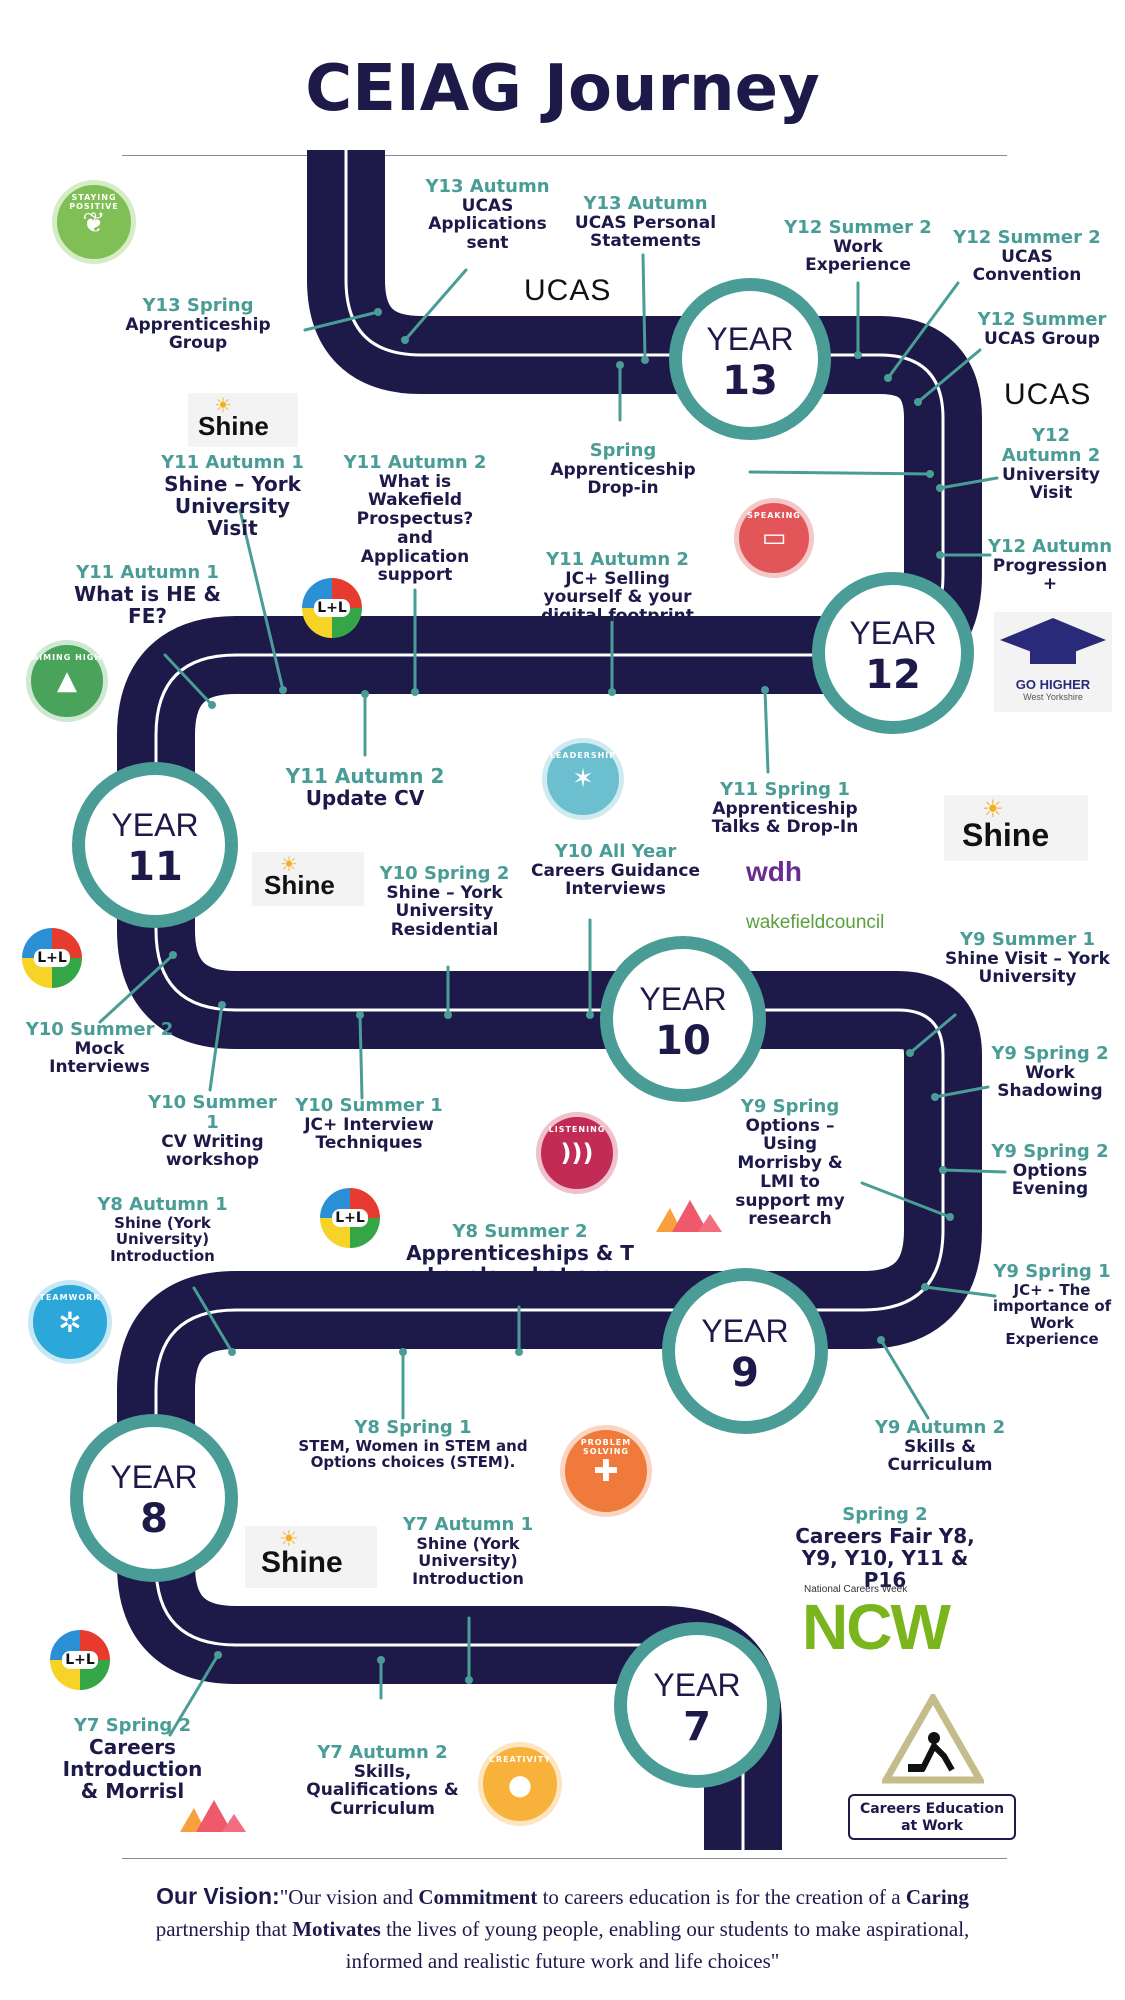 Image resolution: width=1125 pixels, height=2000 pixels. Describe the element at coordinates (218, 1896) in the screenshot. I see `vision-heading: Our Vision:` at that location.